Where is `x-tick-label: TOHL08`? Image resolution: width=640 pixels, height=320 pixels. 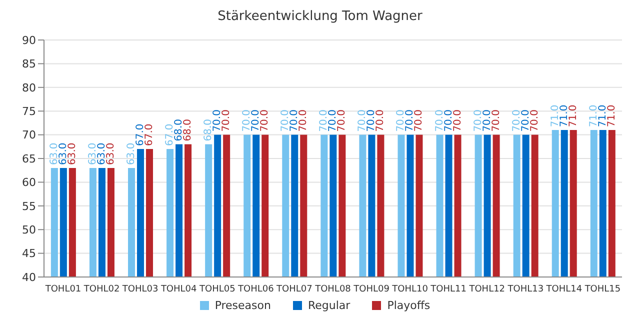
x-tick-label: TOHL08 is located at coordinates (333, 289).